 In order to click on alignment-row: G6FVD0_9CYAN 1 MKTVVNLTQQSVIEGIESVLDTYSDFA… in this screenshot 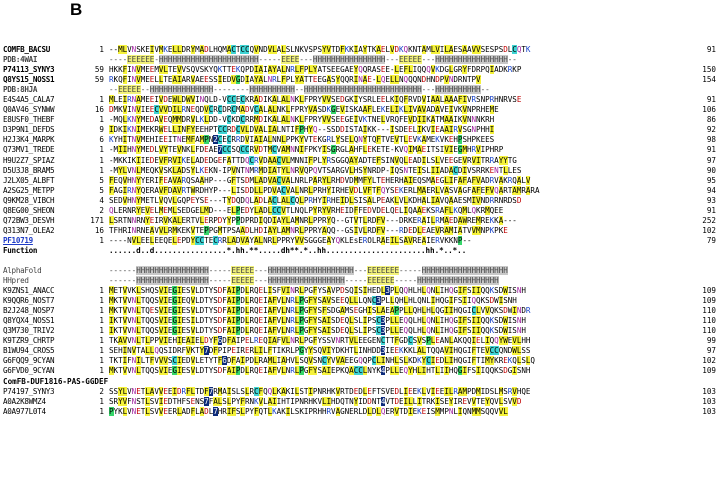, I will do `click(360, 371)`.